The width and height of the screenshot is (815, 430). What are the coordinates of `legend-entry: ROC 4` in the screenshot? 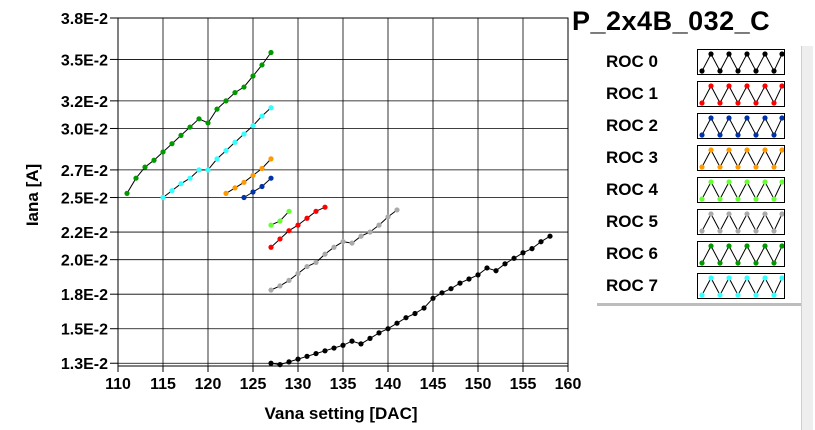 It's located at (698, 189).